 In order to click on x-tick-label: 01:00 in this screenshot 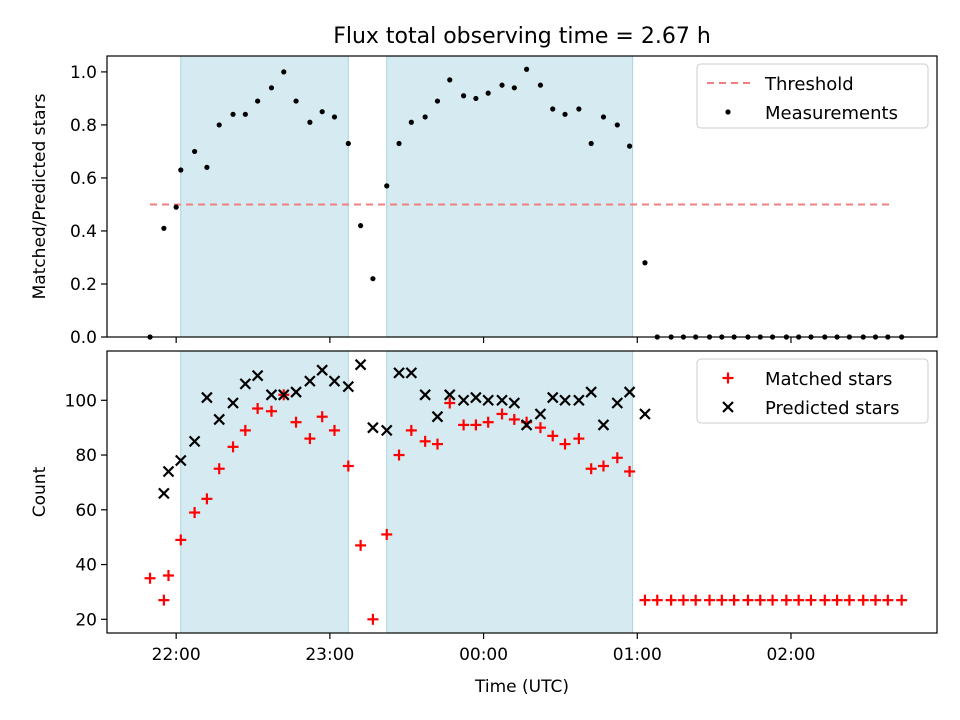, I will do `click(637, 655)`.